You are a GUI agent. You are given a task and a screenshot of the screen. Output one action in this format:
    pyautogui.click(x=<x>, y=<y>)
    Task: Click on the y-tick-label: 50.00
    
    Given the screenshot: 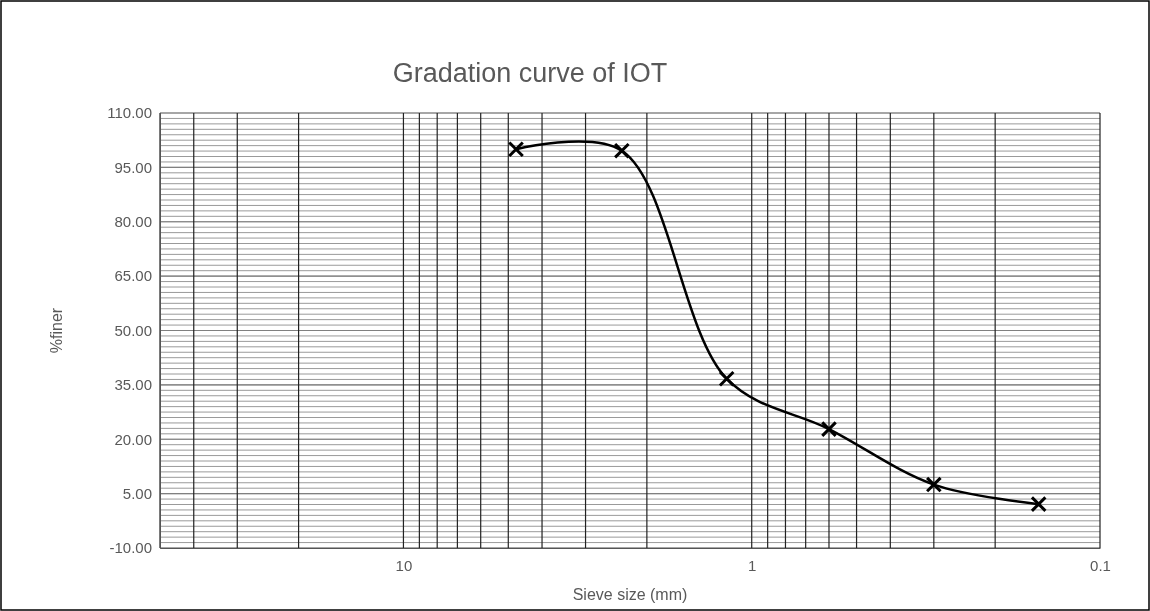 What is the action you would take?
    pyautogui.click(x=133, y=330)
    